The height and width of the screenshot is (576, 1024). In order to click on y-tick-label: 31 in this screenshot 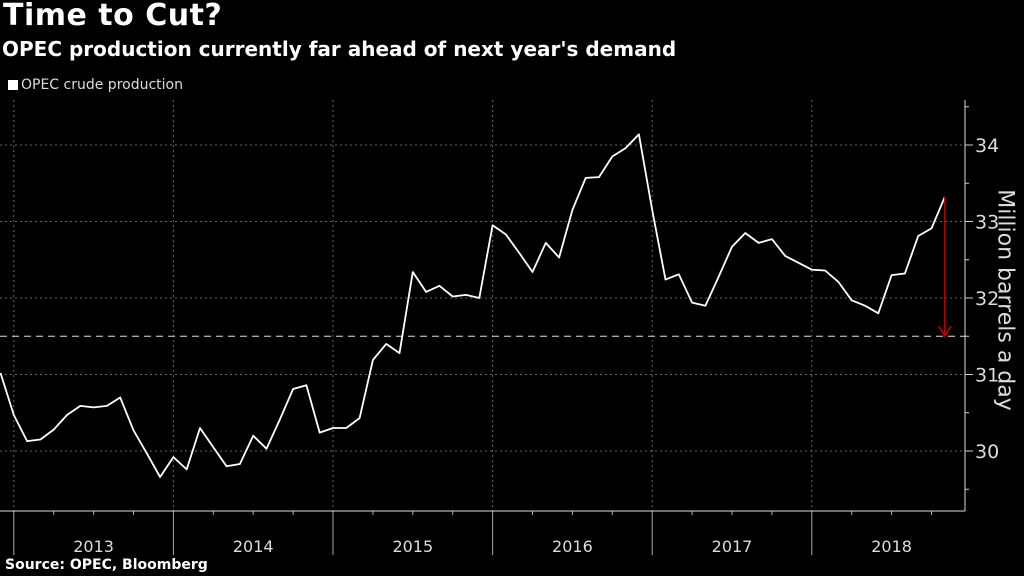, I will do `click(987, 376)`.